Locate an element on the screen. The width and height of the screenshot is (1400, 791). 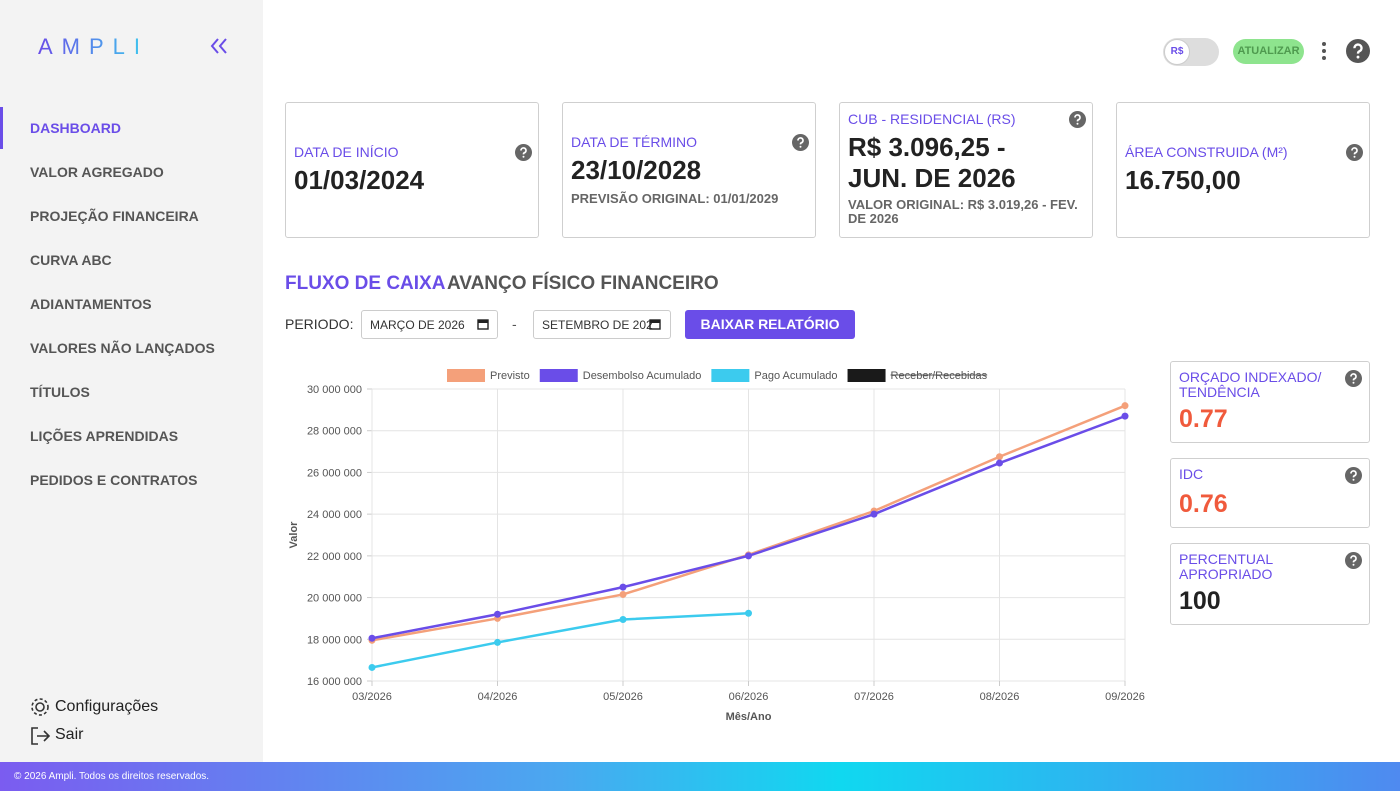
active-indicator is located at coordinates (1, 128).